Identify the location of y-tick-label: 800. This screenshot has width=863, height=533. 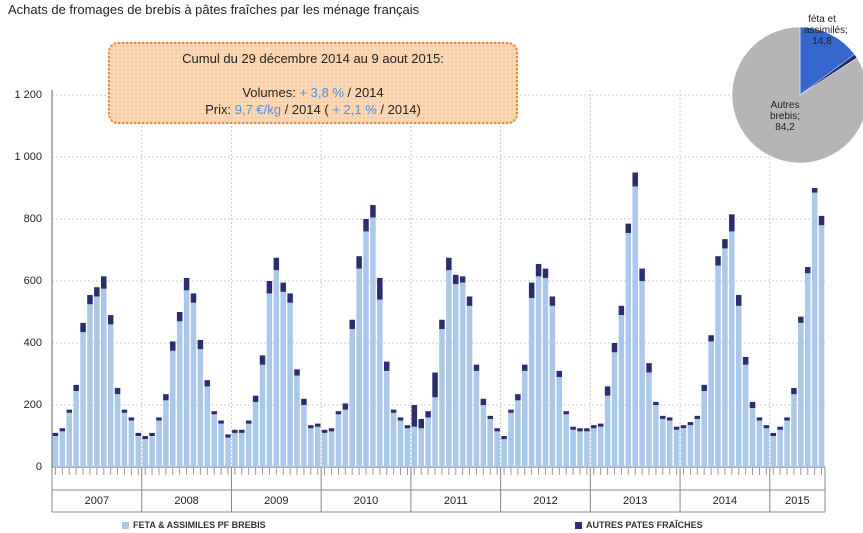
(33, 219).